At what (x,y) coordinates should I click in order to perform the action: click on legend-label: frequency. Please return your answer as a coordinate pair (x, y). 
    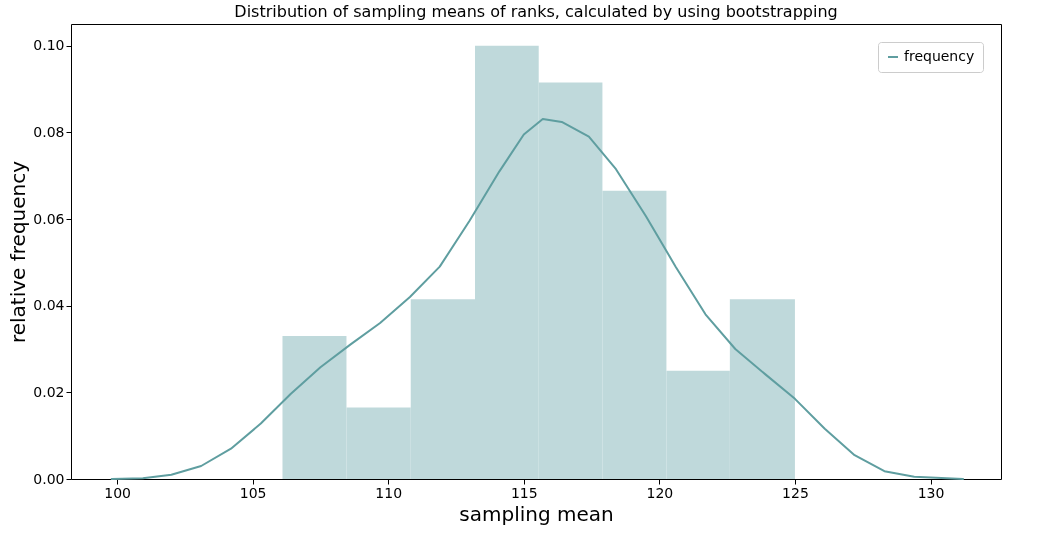
    Looking at the image, I should click on (939, 56).